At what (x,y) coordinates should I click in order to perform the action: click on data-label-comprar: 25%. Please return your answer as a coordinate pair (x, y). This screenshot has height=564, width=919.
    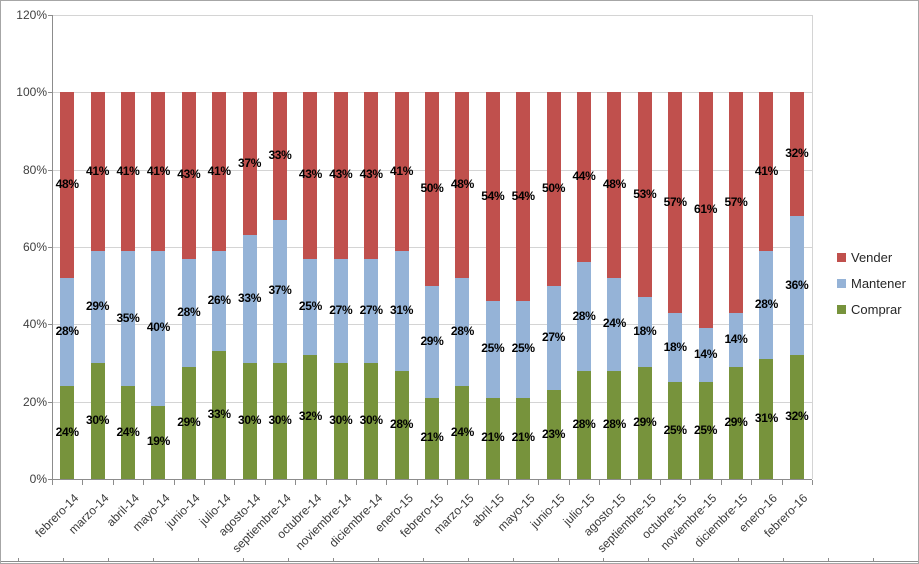
    Looking at the image, I should click on (675, 429).